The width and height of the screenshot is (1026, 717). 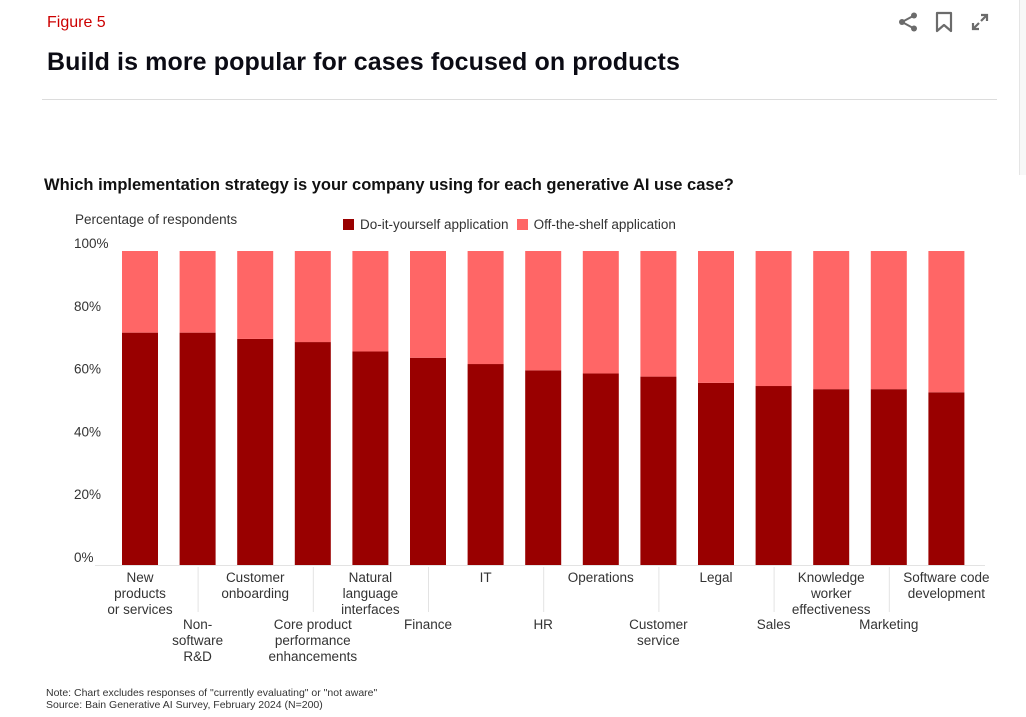 I want to click on legend-item-off-the-shelf: Off-the-shelf application, so click(x=596, y=224).